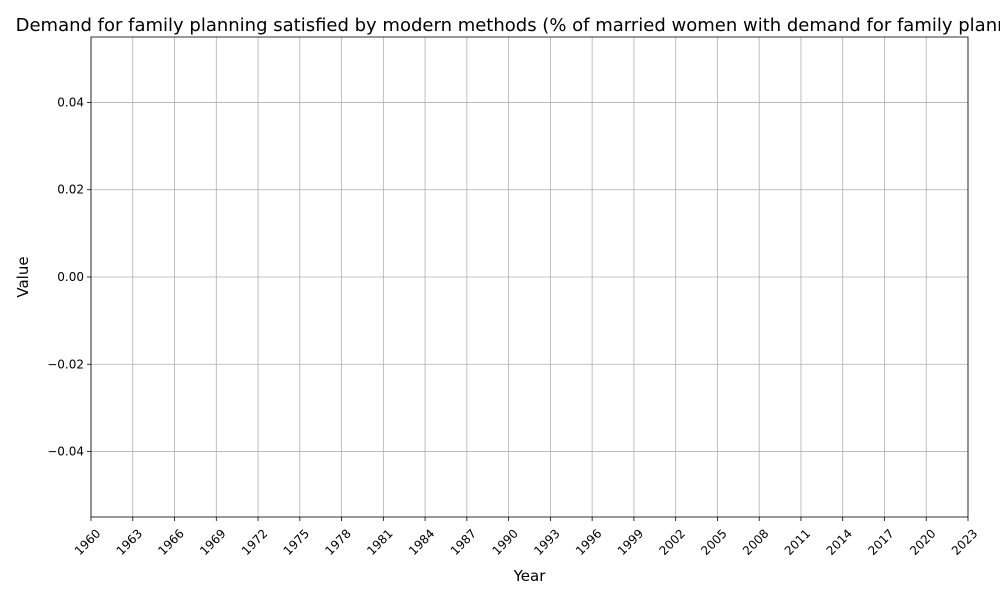 The width and height of the screenshot is (1000, 600). Describe the element at coordinates (212, 541) in the screenshot. I see `x-tick-label: 1969` at that location.